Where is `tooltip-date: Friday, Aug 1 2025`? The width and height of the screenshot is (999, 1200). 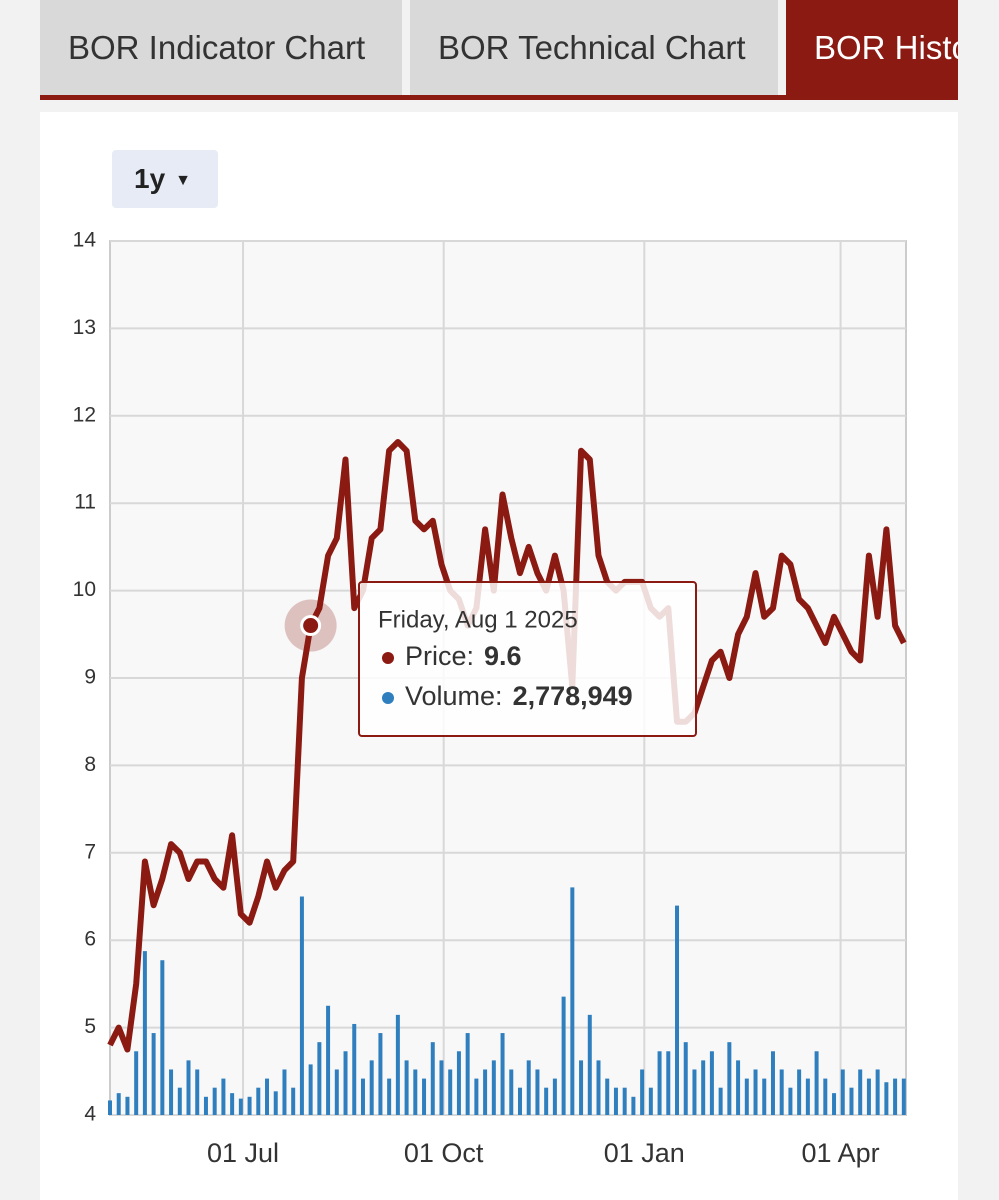 tooltip-date: Friday, Aug 1 2025 is located at coordinates (478, 619).